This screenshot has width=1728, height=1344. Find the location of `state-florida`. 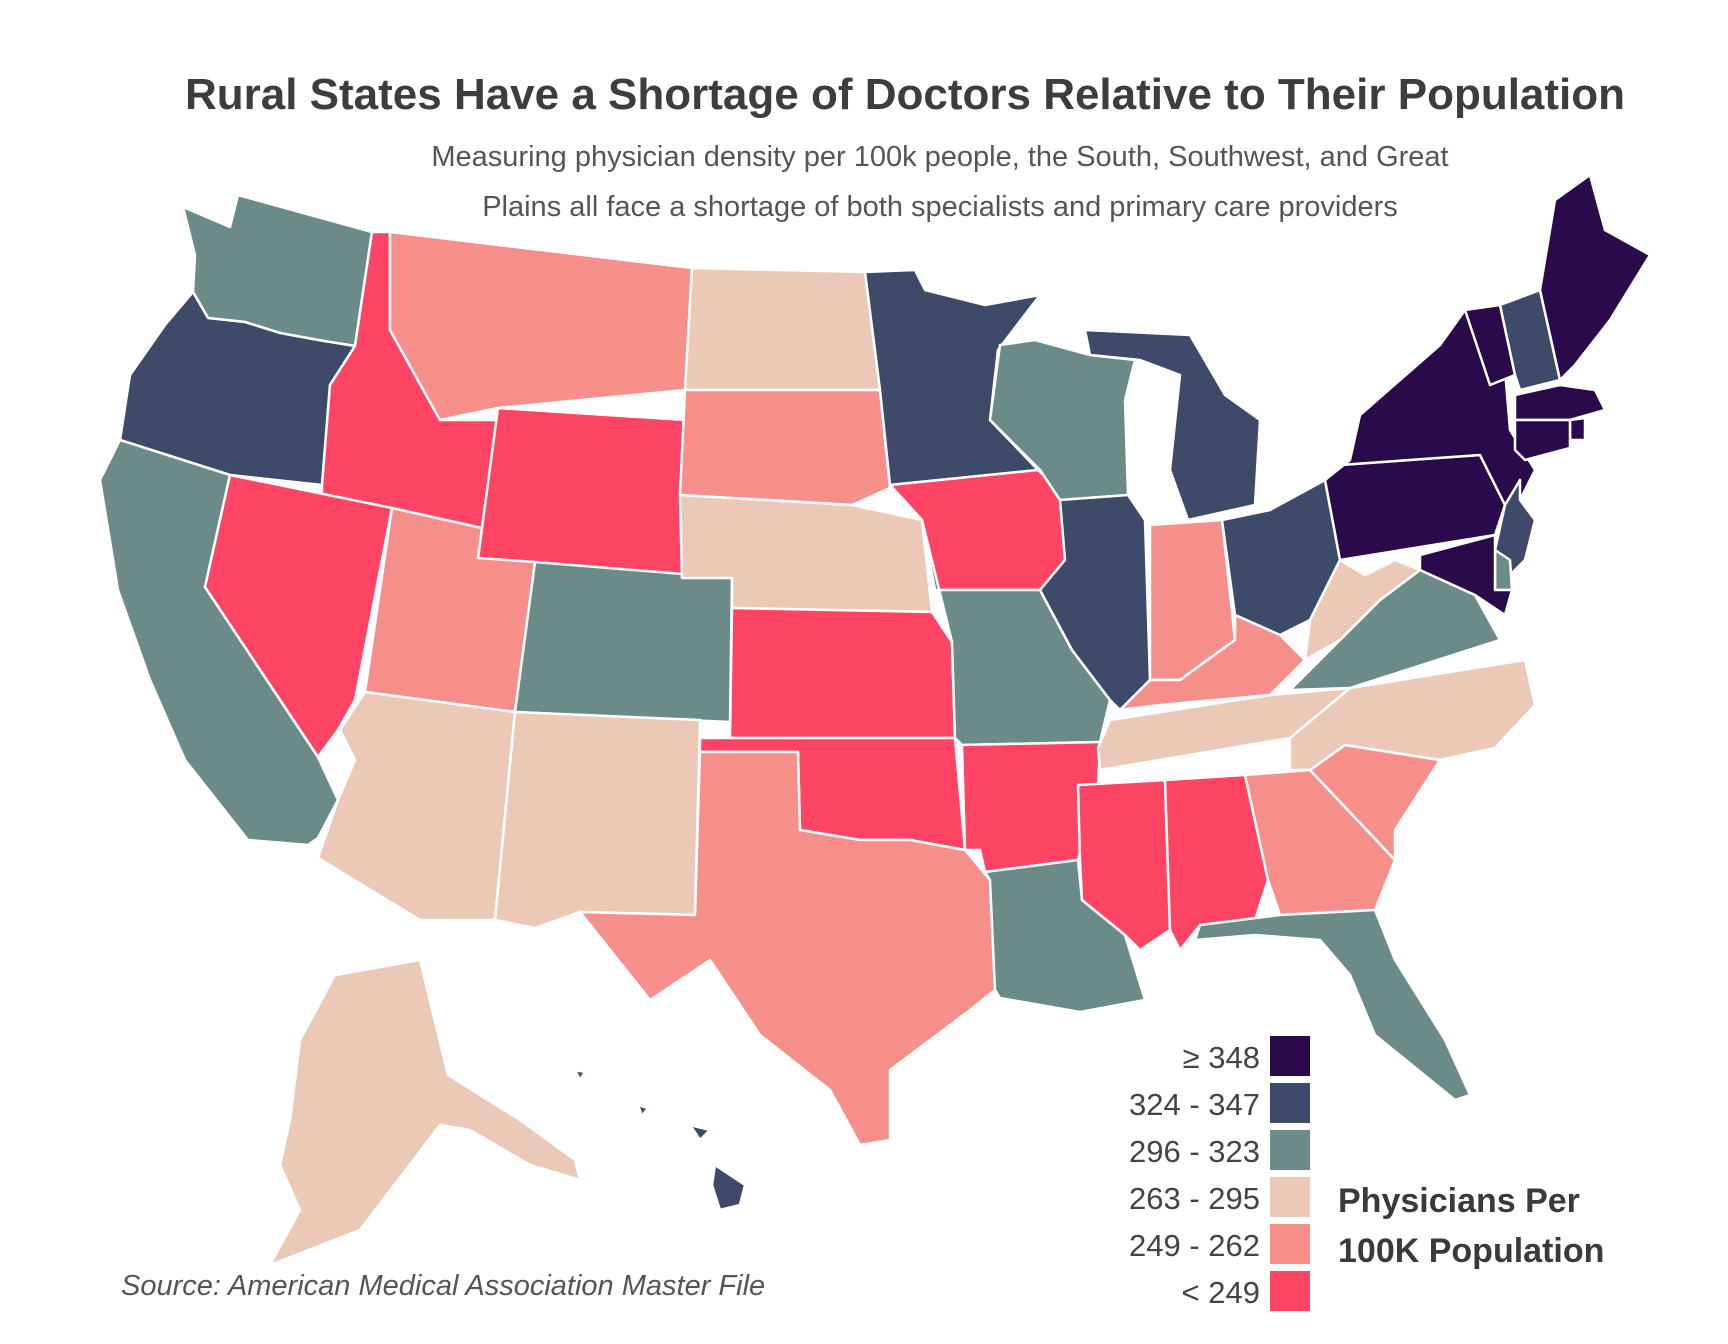

state-florida is located at coordinates (1332, 1005).